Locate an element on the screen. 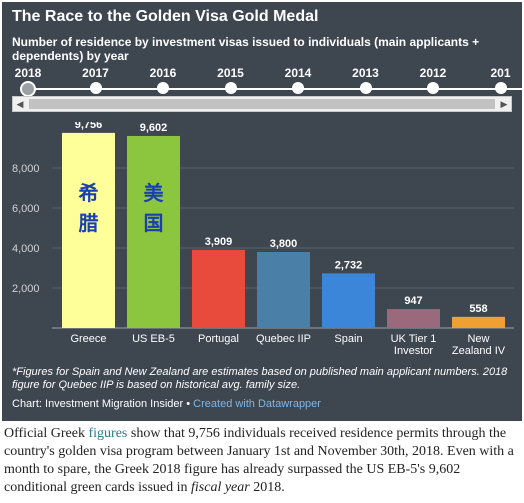 Image resolution: width=524 pixels, height=503 pixels. scroll-right-icon: ▶ is located at coordinates (504, 104).